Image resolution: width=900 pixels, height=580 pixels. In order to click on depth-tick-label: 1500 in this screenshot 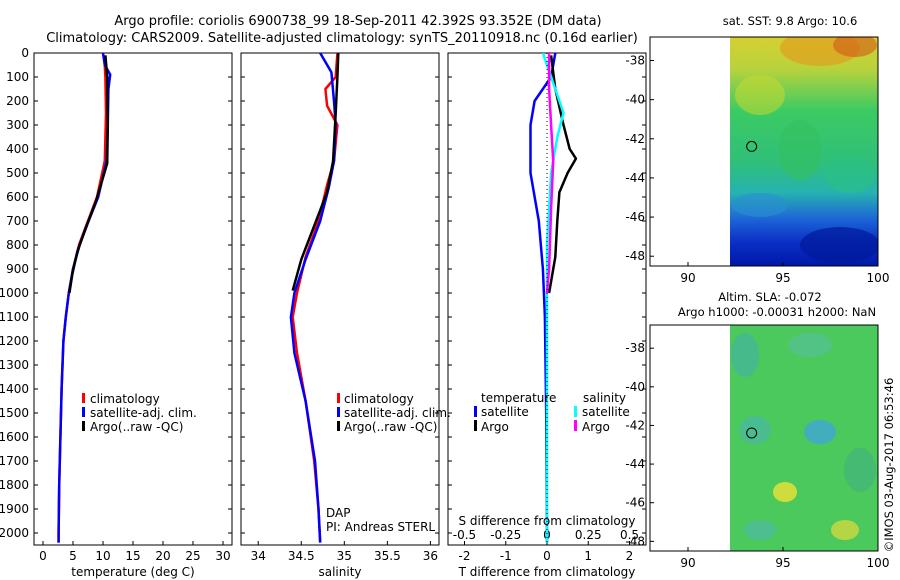, I will do `click(14, 413)`.